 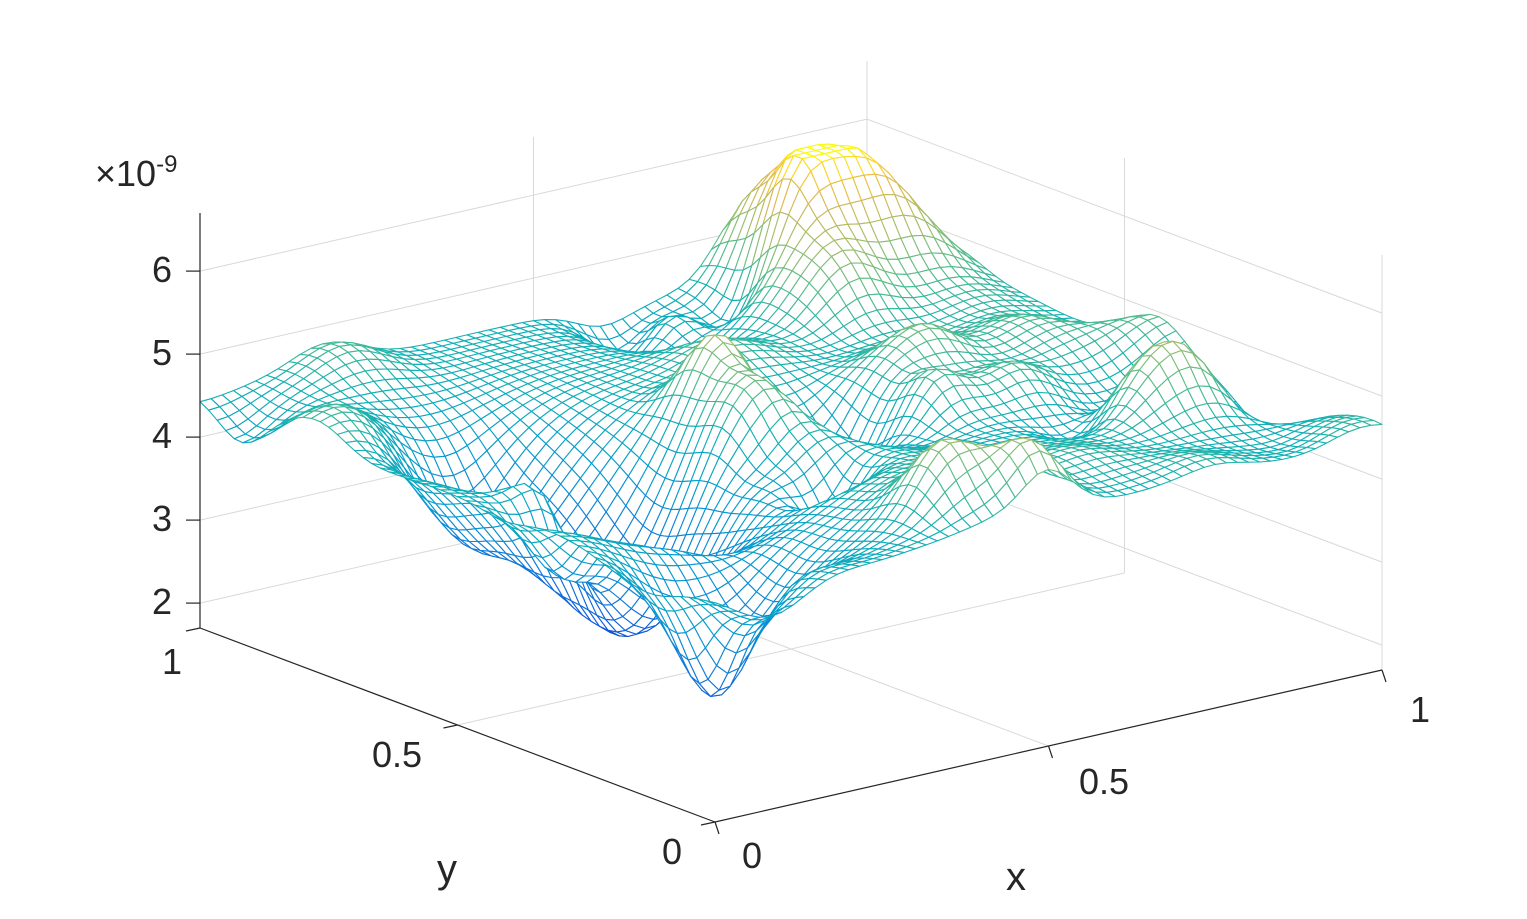 What do you see at coordinates (125, 173) in the screenshot?
I see `z-multiplier-base: ×10` at bounding box center [125, 173].